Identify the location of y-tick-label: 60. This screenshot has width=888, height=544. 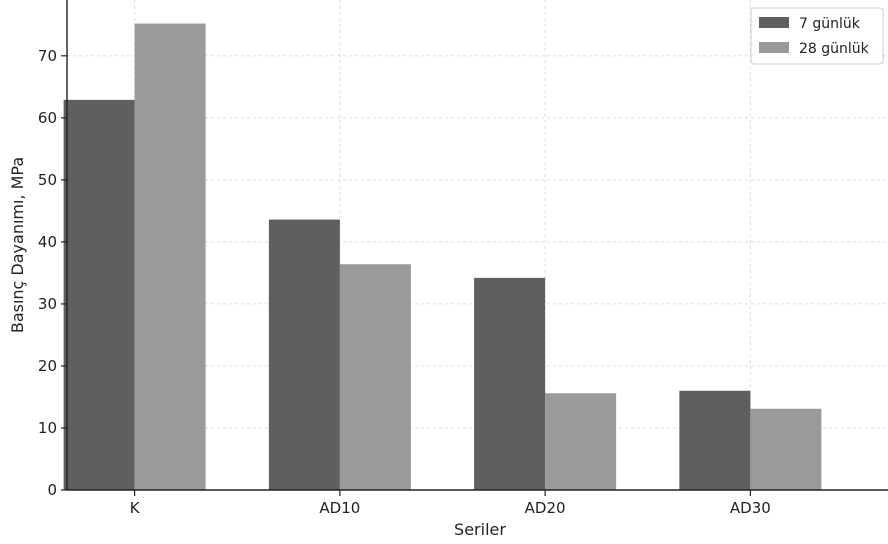
(47, 118).